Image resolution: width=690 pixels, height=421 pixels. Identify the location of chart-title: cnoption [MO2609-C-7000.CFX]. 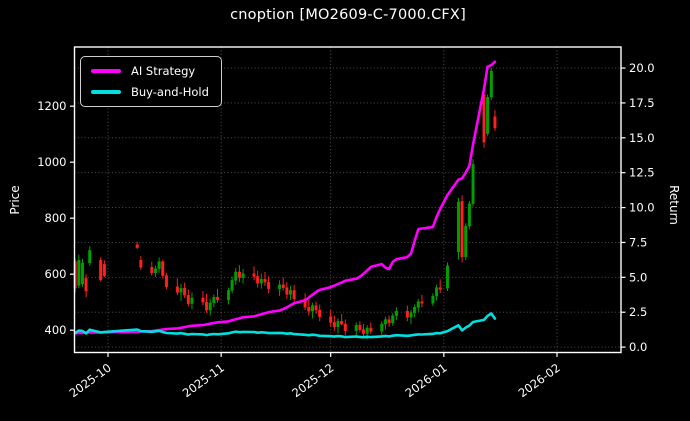
(348, 15).